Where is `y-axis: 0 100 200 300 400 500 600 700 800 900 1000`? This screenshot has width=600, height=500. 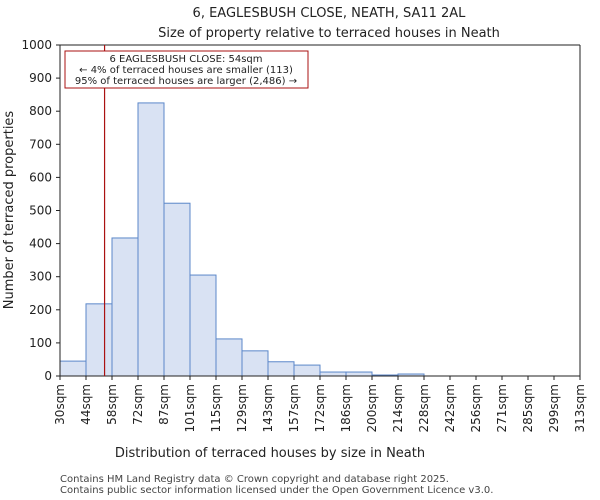 y-axis: 0 100 200 300 400 500 600 700 800 900 1000 is located at coordinates (40, 210).